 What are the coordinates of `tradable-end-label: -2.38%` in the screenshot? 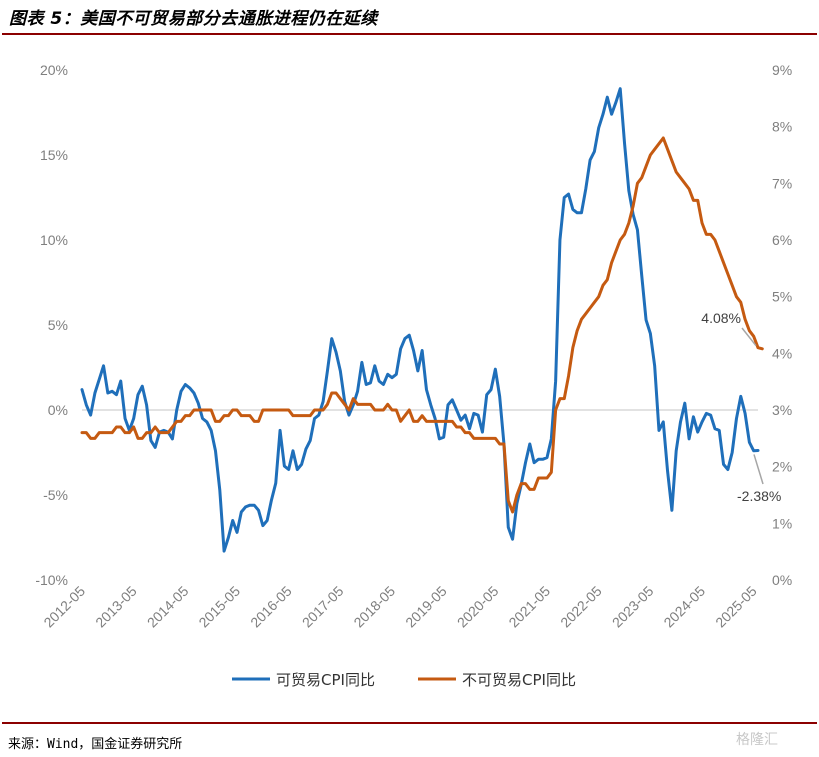 It's located at (759, 496).